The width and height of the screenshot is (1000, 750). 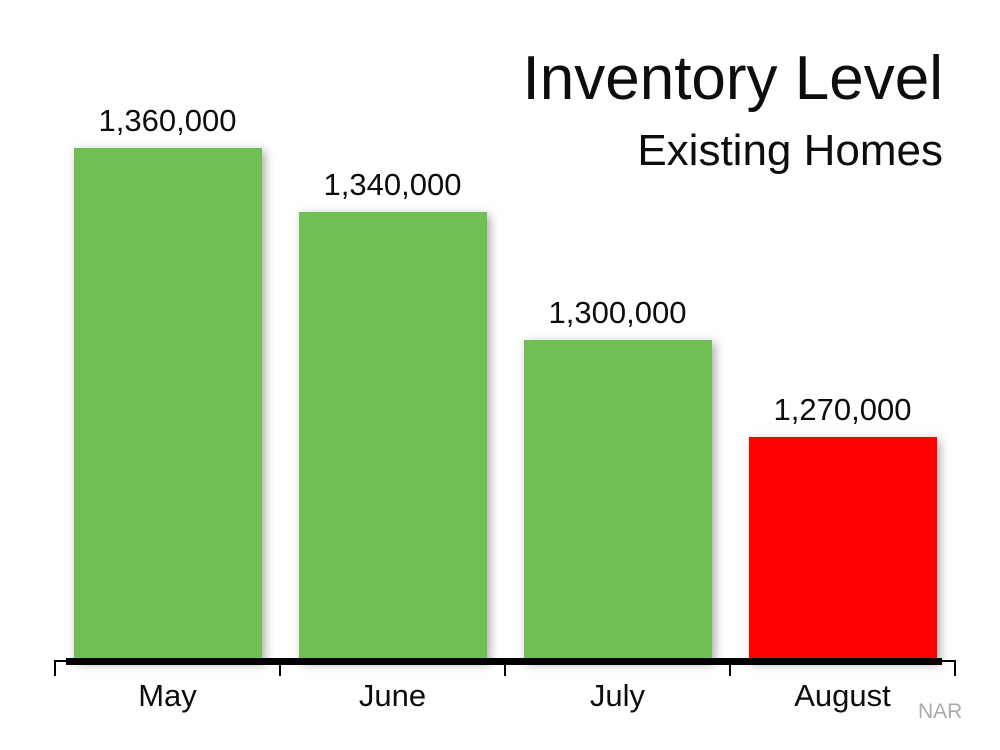 What do you see at coordinates (790, 150) in the screenshot?
I see `chart-subtitle: Existing Homes` at bounding box center [790, 150].